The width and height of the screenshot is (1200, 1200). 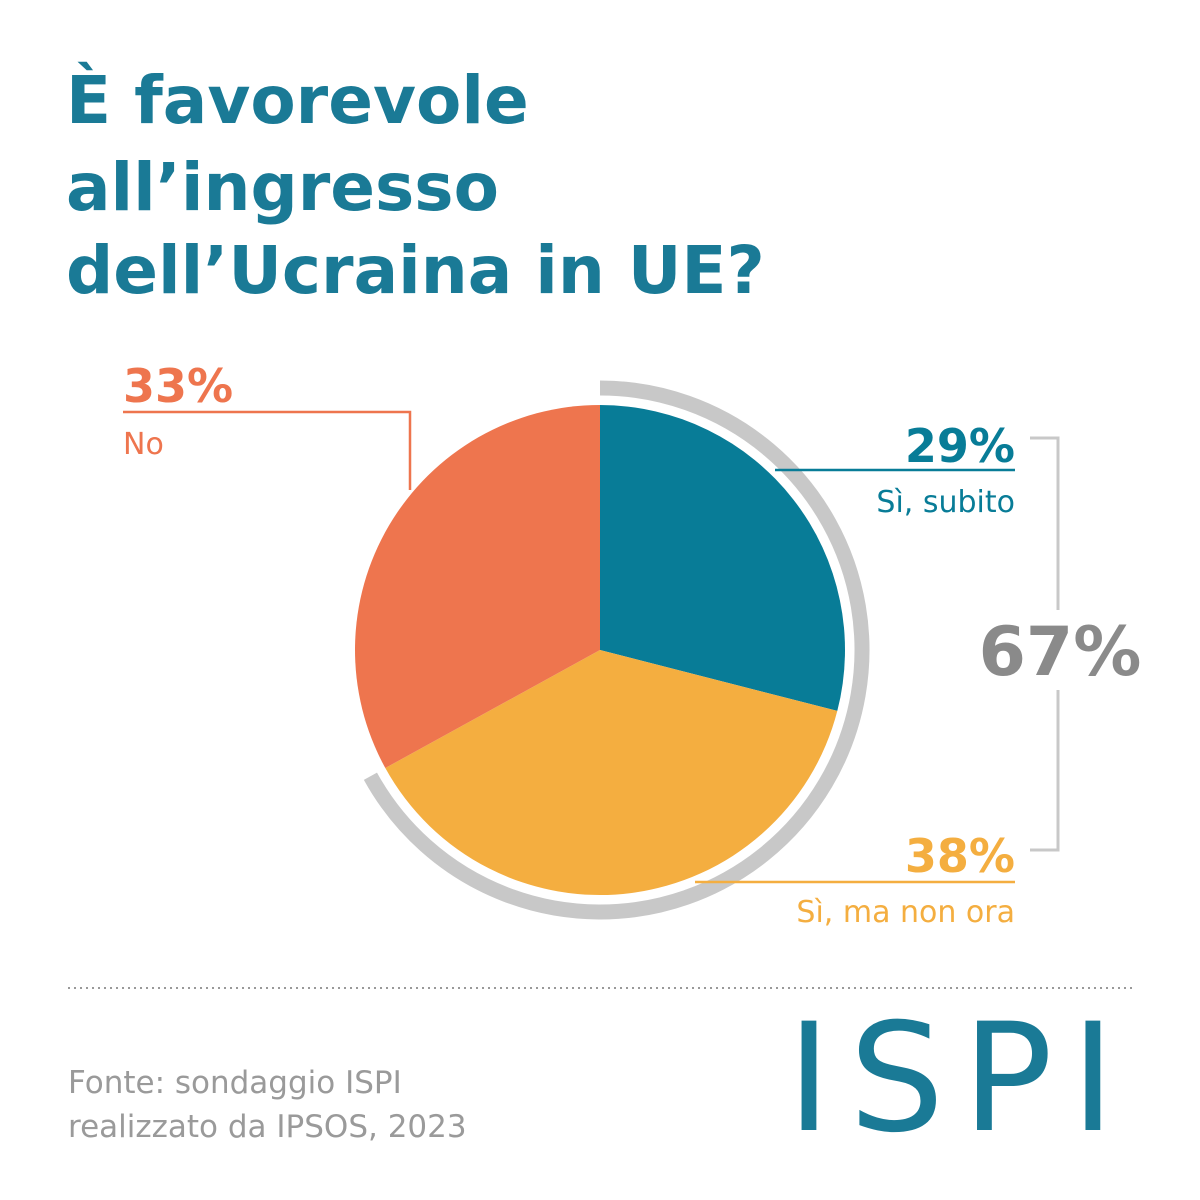 I want to click on category-label: Sì, subito, so click(x=945, y=502).